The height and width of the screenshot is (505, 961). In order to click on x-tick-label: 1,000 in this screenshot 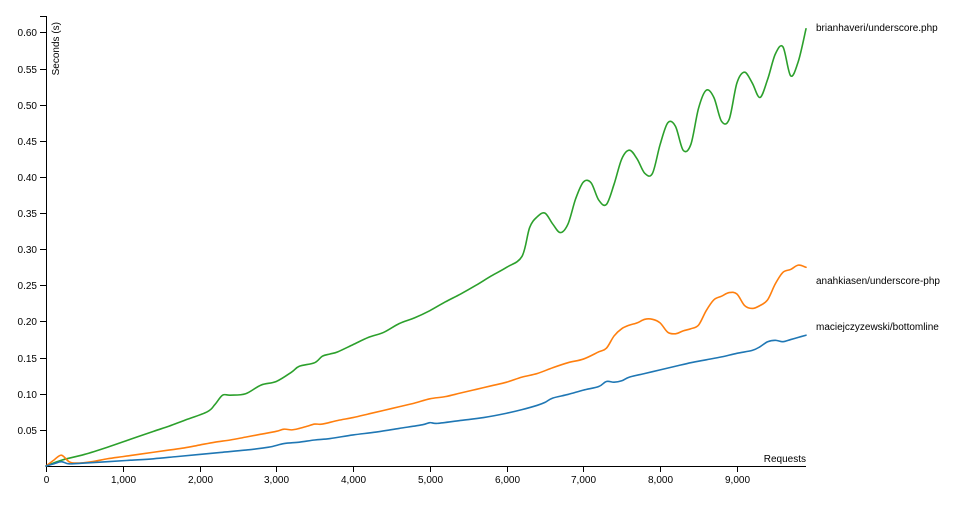, I will do `click(123, 480)`.